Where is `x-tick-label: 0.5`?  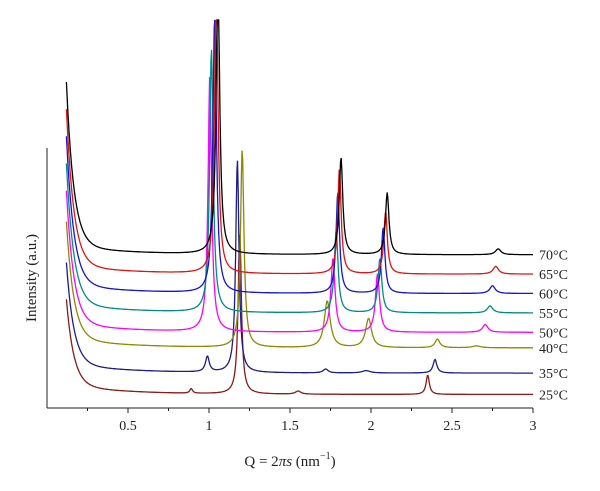
x-tick-label: 0.5 is located at coordinates (128, 426).